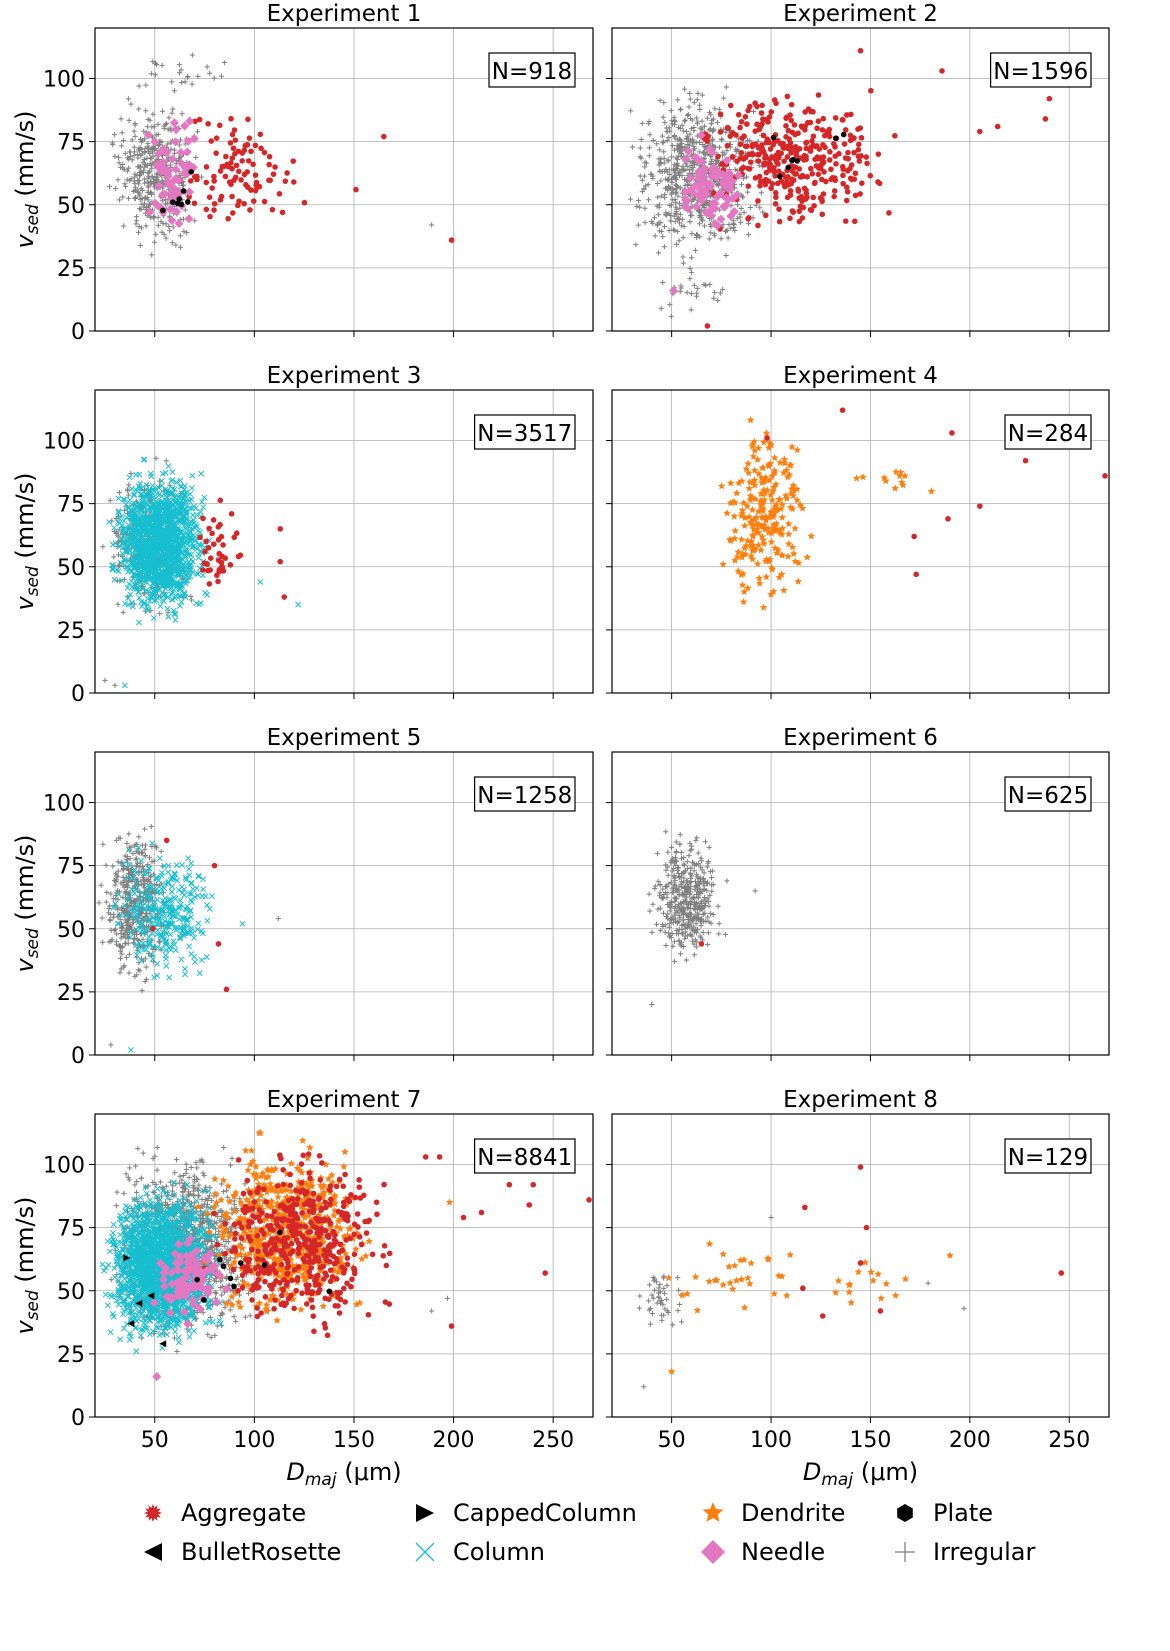  Describe the element at coordinates (280, 155) in the screenshot. I see `scatter-points` at that location.